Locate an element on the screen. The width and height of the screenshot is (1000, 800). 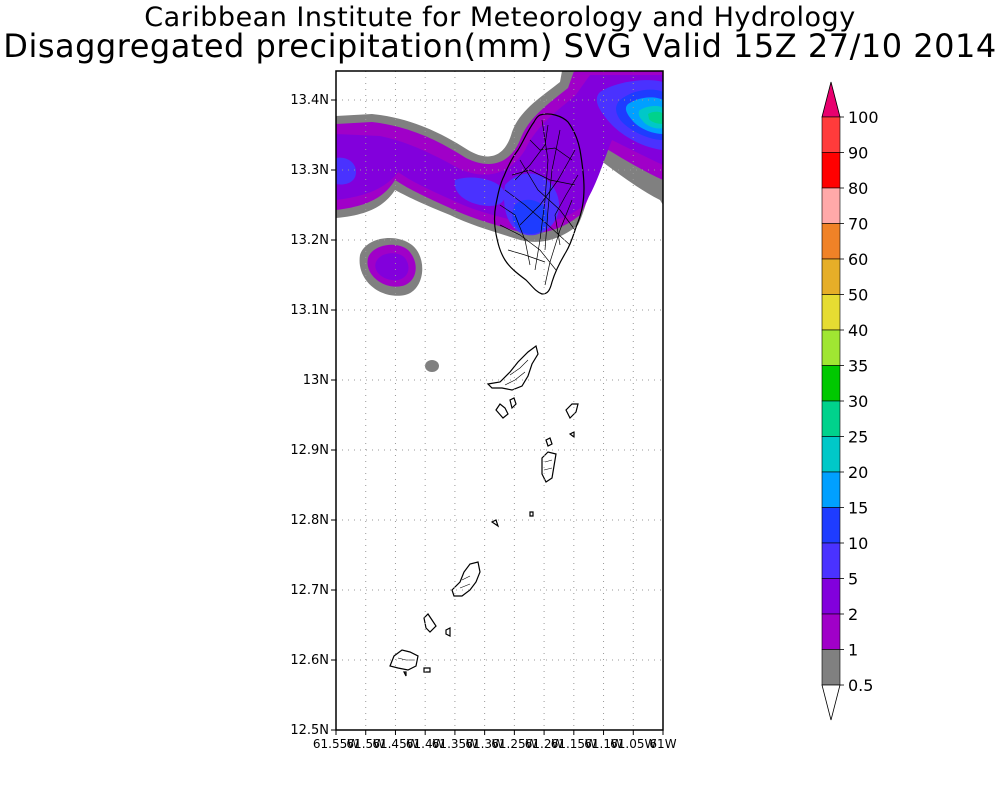
colorbar-label: 5 is located at coordinates (853, 579).